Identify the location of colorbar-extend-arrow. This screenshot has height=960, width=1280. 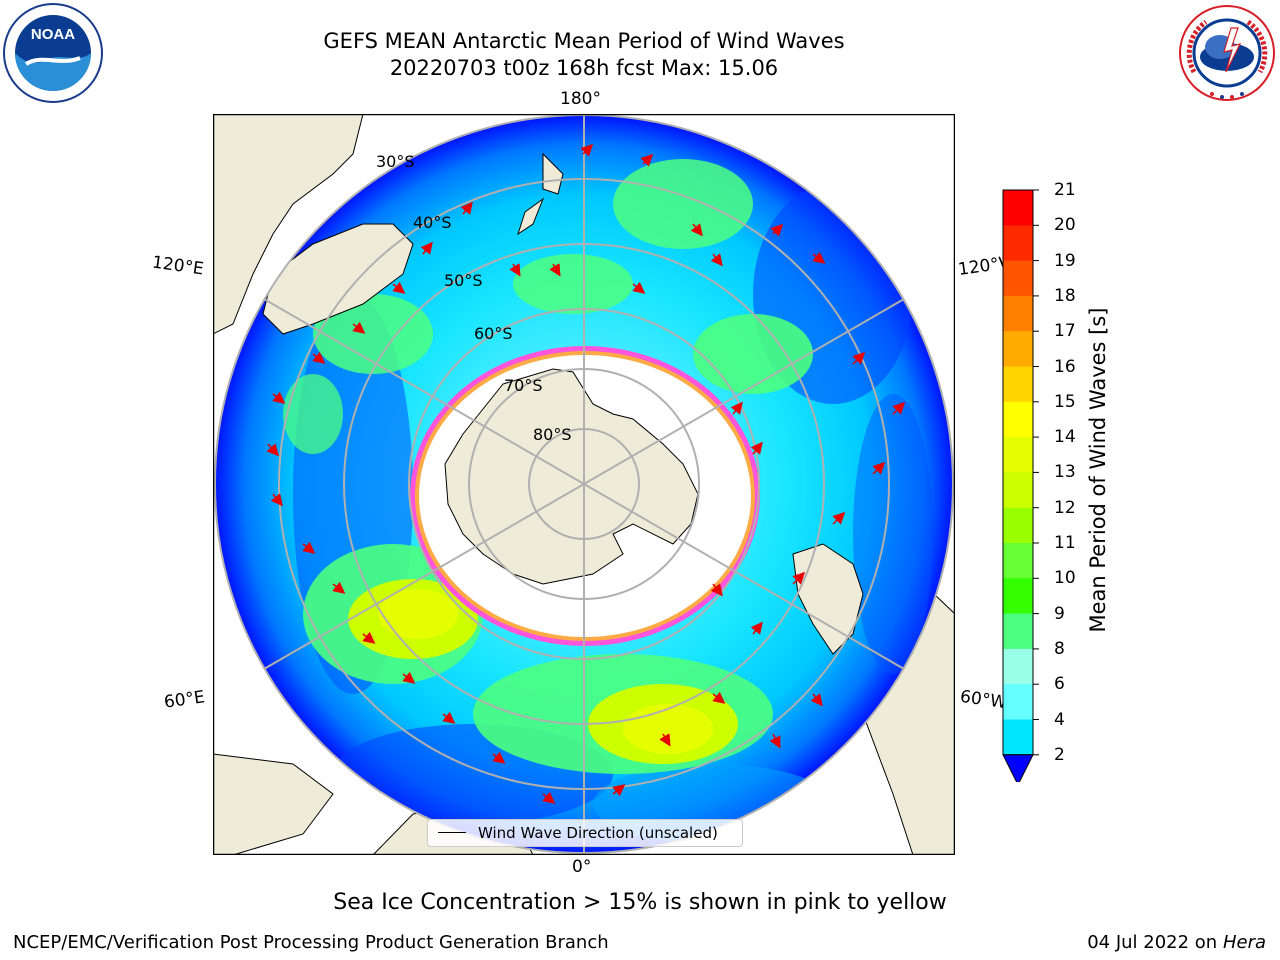
(1018, 768).